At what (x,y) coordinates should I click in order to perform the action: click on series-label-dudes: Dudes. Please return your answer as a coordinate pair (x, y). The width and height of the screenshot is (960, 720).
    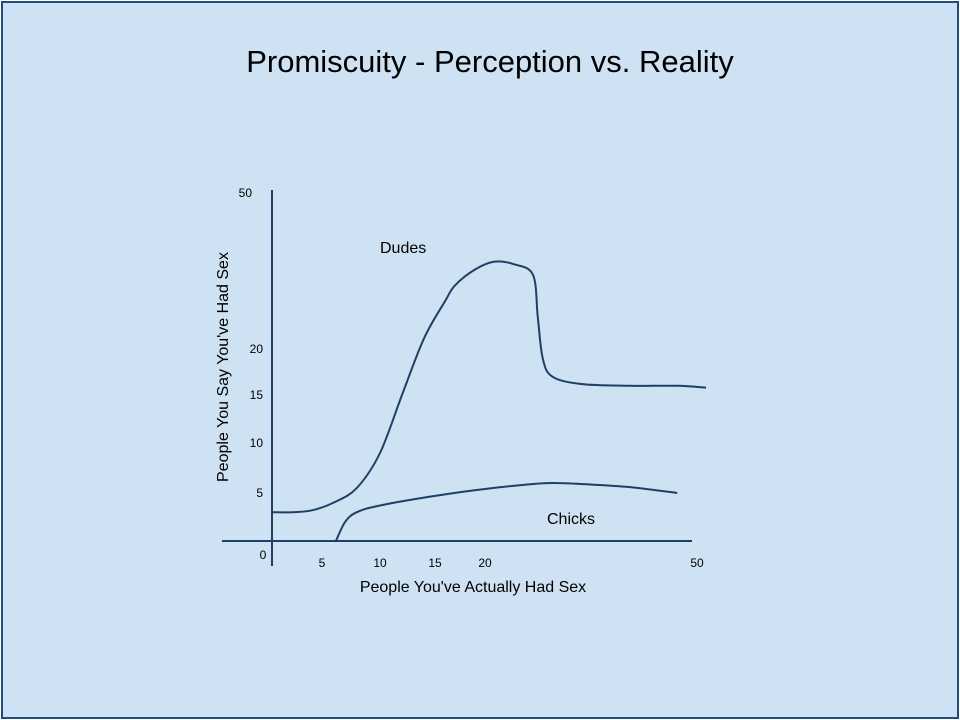
    Looking at the image, I should click on (403, 248).